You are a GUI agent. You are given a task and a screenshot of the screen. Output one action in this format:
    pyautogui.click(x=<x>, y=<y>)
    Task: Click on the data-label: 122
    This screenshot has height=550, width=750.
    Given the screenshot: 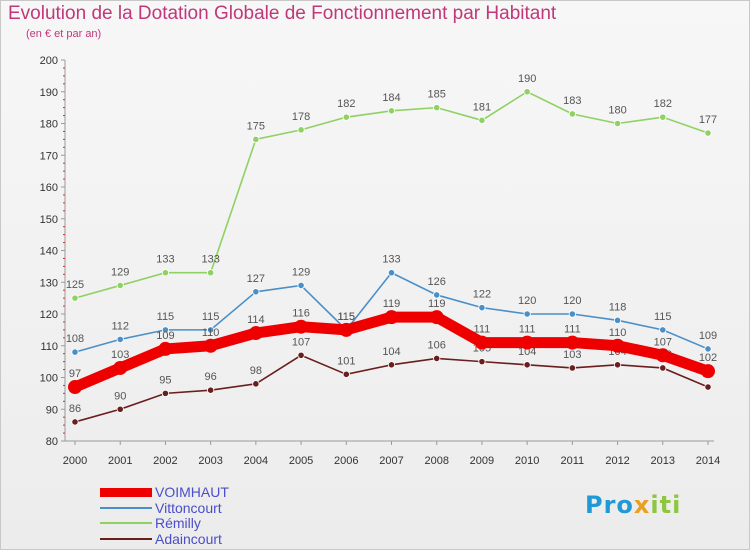 What is the action you would take?
    pyautogui.click(x=482, y=295)
    